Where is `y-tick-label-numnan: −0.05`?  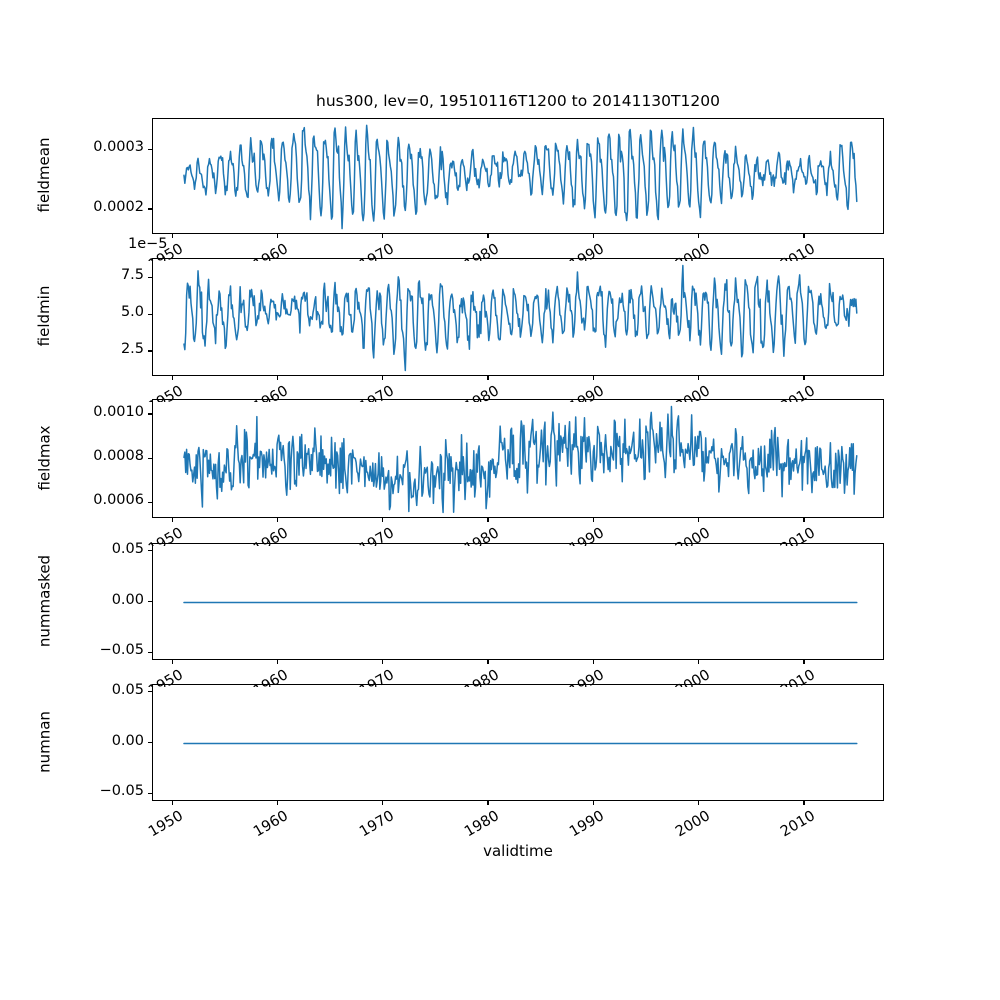 y-tick-label-numnan: −0.05 is located at coordinates (121, 791).